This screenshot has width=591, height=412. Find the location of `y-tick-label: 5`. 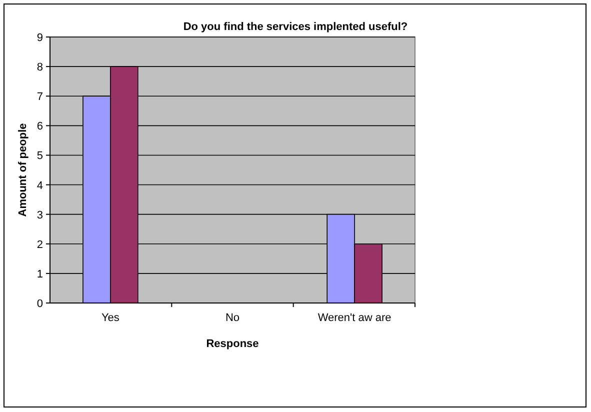

y-tick-label: 5 is located at coordinates (39, 156).